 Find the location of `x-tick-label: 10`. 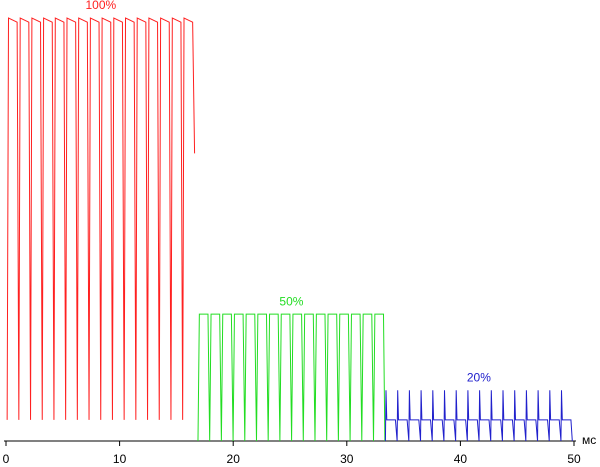

x-tick-label: 10 is located at coordinates (120, 459).